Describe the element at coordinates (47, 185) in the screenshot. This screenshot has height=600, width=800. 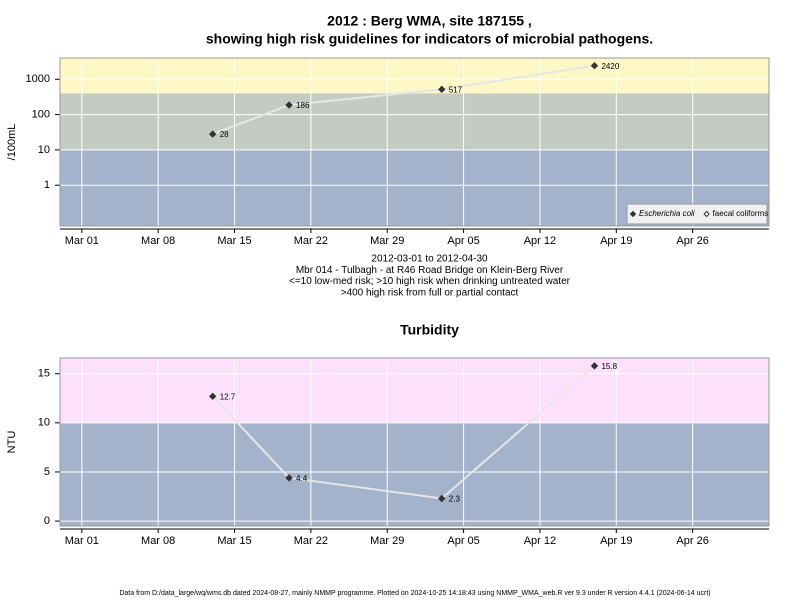
I see `y-tick-label: 1` at that location.